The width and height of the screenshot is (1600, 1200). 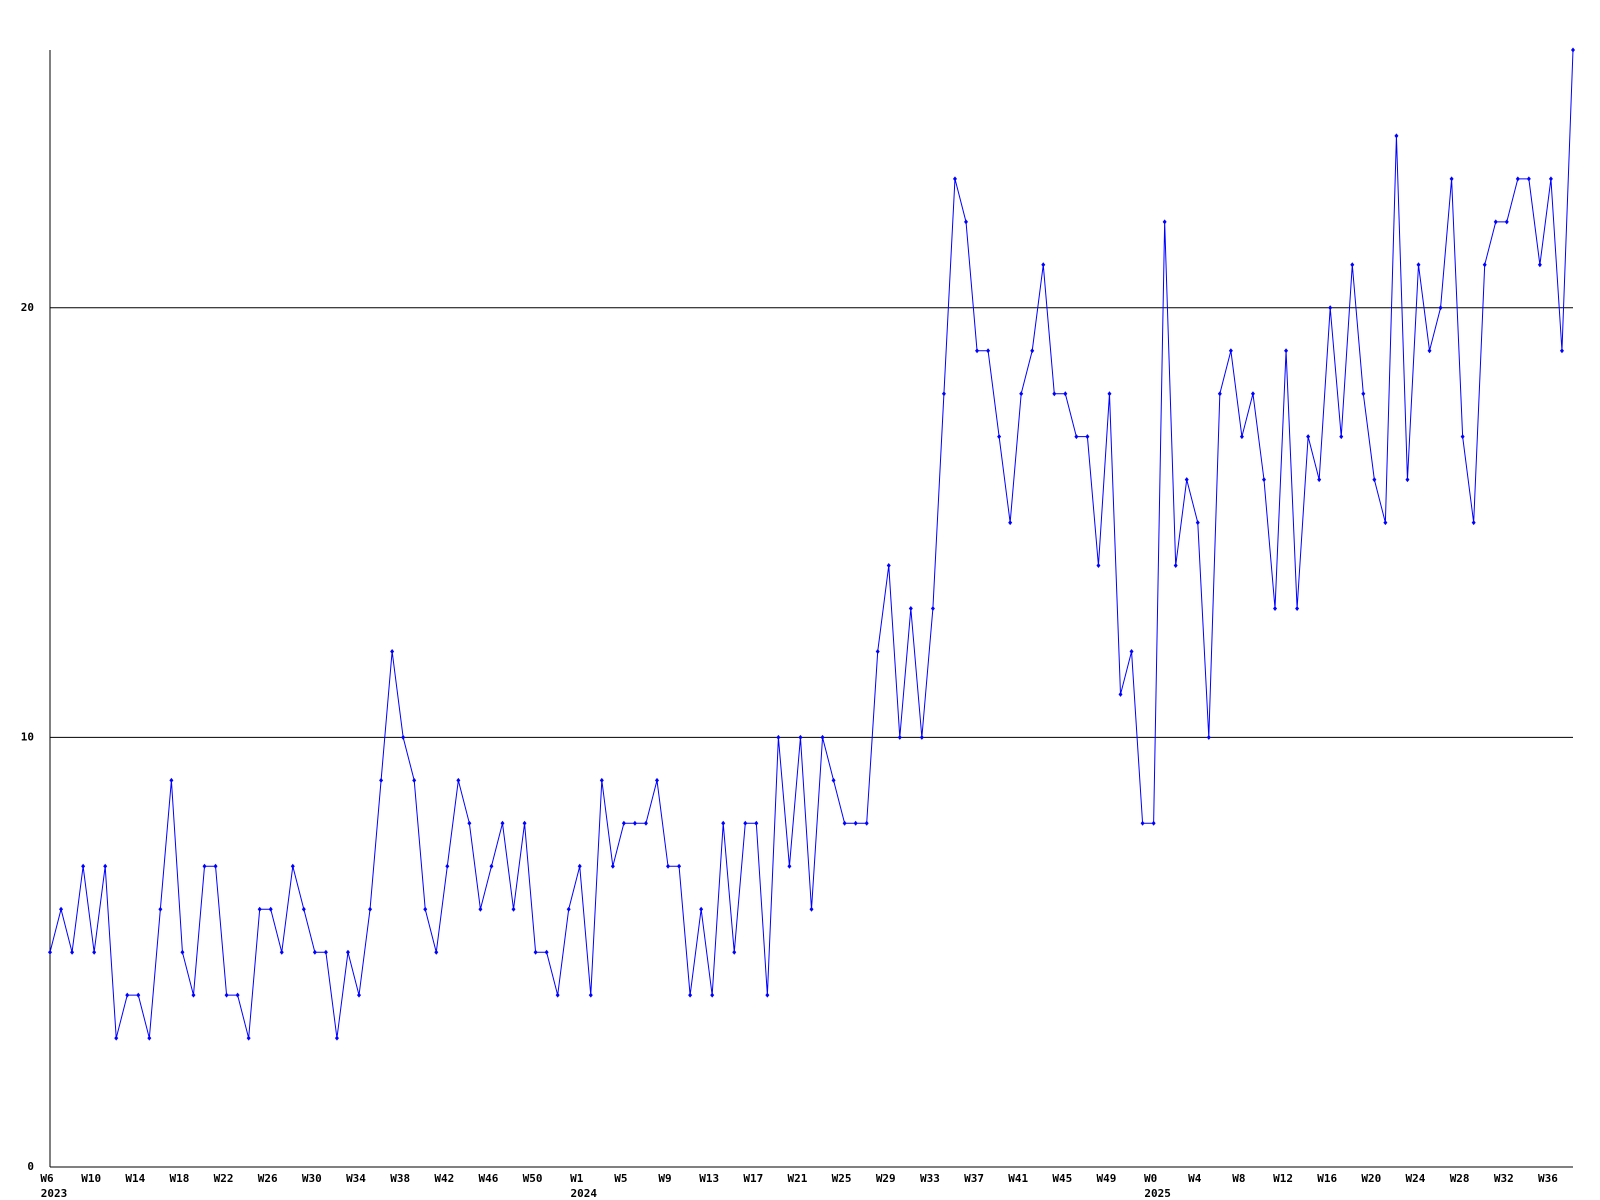 What do you see at coordinates (179, 1178) in the screenshot?
I see `x-tick-label: W18` at bounding box center [179, 1178].